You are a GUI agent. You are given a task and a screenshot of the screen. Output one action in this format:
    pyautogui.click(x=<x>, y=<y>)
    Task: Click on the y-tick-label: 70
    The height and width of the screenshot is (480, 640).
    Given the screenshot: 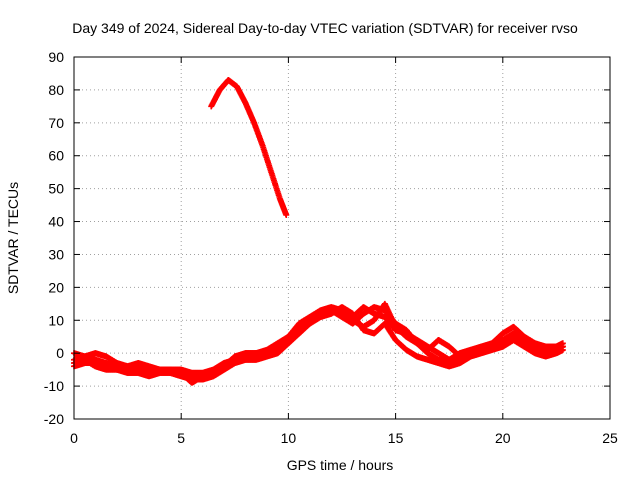 What is the action you would take?
    pyautogui.click(x=56, y=123)
    